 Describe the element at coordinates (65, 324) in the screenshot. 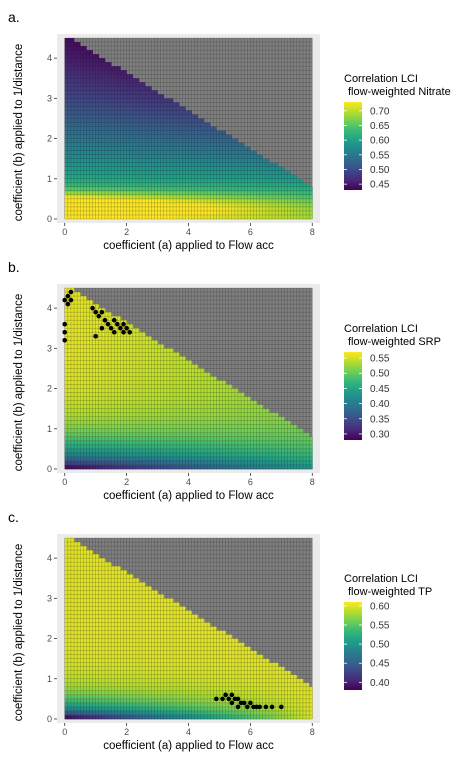

I see `highlight-point` at that location.